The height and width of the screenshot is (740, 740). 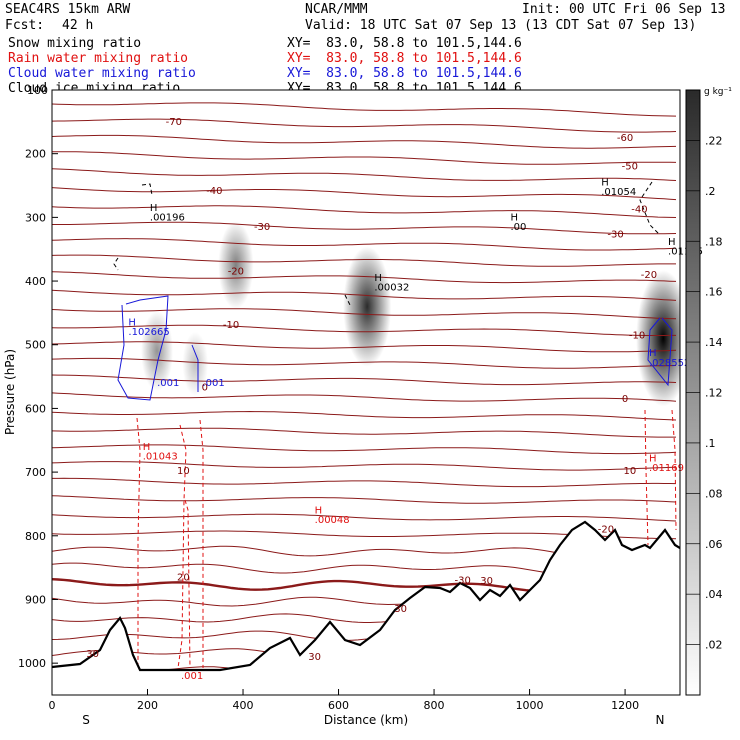 What do you see at coordinates (710, 443) in the screenshot?
I see `colorbar-tick-label: .1` at bounding box center [710, 443].